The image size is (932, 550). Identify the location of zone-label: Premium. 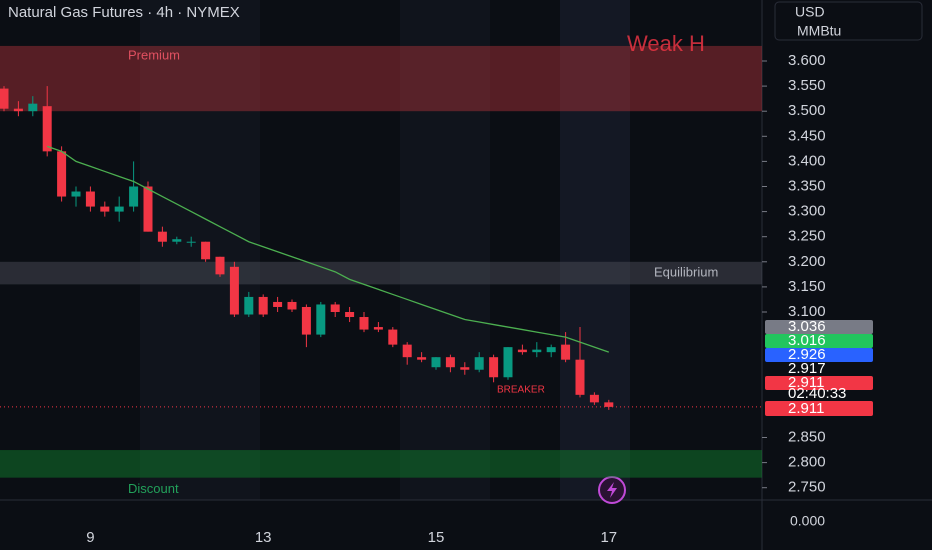
(154, 54).